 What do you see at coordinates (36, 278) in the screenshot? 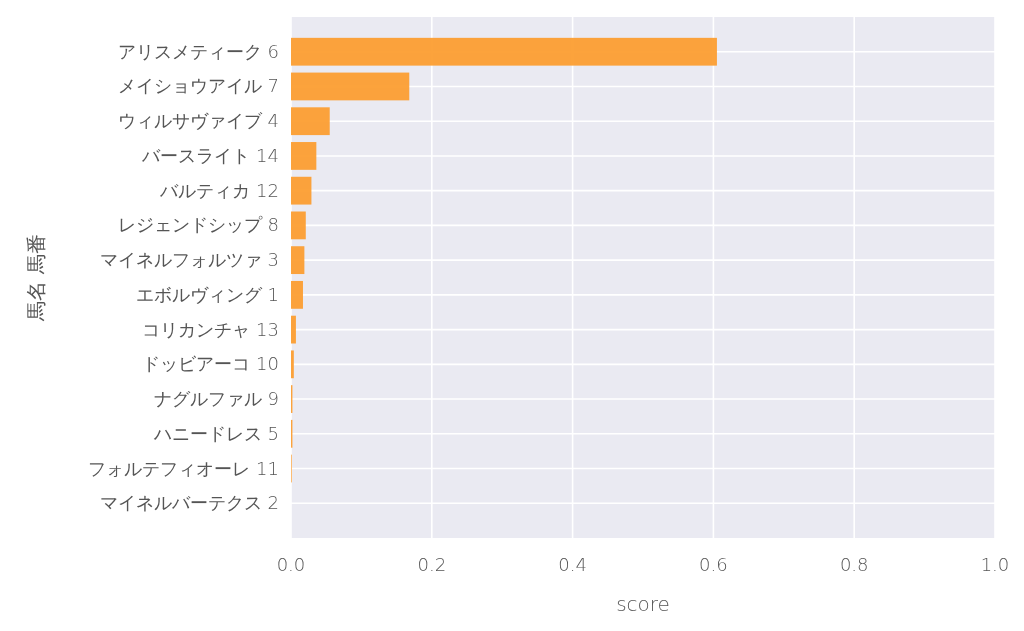
I see `y-axis-title: 馬名 馬番` at bounding box center [36, 278].